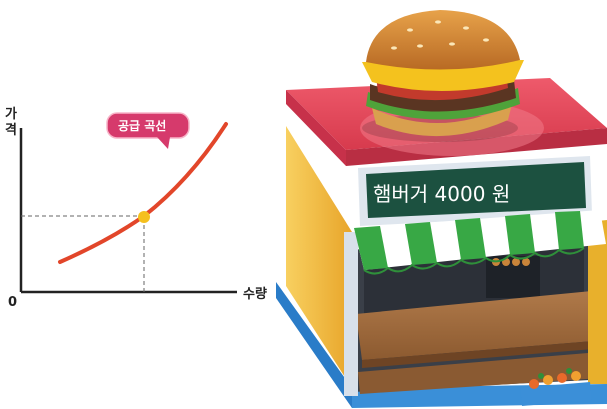  What do you see at coordinates (314, 345) in the screenshot?
I see `store-base` at bounding box center [314, 345].